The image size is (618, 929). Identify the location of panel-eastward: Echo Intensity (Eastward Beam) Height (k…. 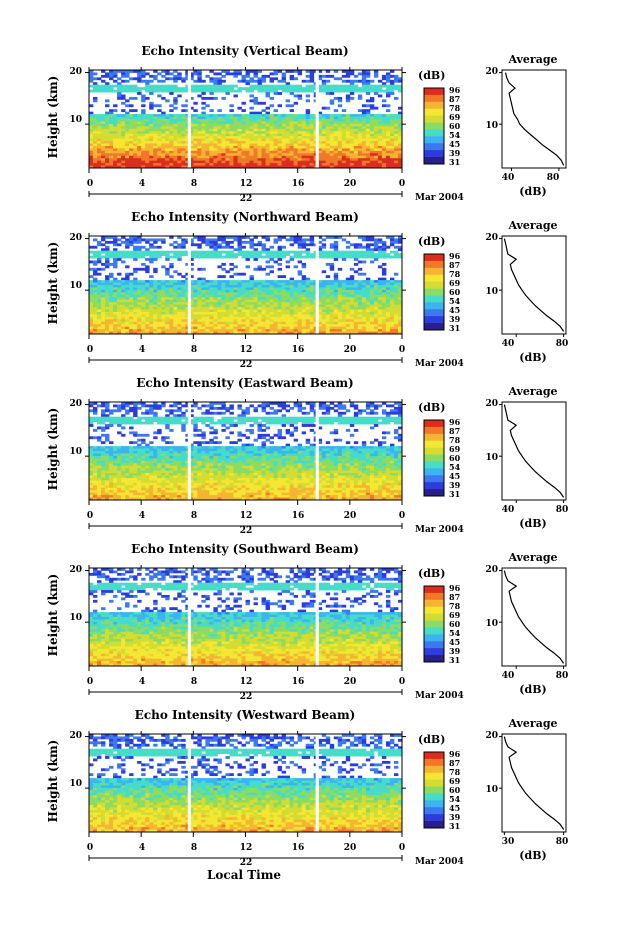
(307, 456).